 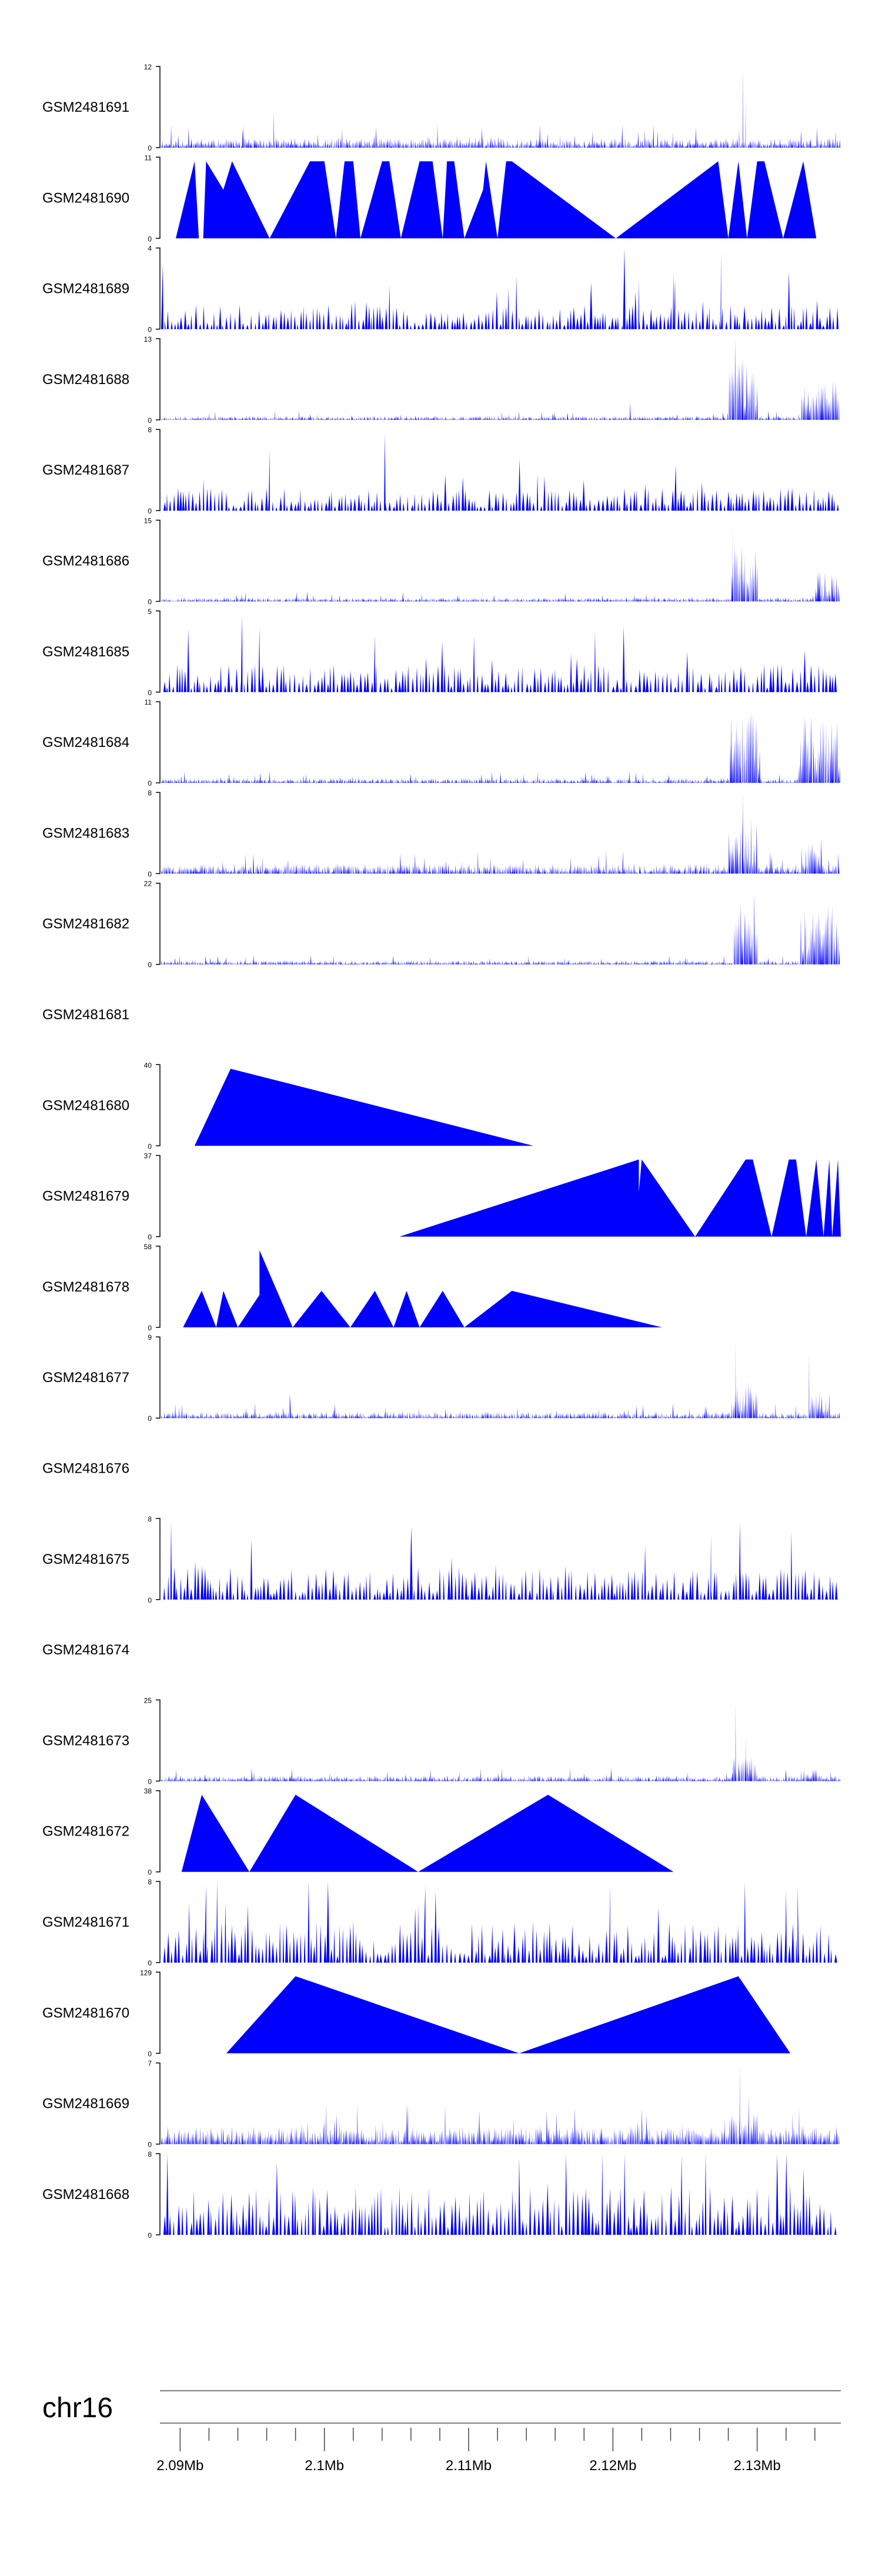 What do you see at coordinates (148, 521) in the screenshot?
I see `y-max-label: 15` at bounding box center [148, 521].